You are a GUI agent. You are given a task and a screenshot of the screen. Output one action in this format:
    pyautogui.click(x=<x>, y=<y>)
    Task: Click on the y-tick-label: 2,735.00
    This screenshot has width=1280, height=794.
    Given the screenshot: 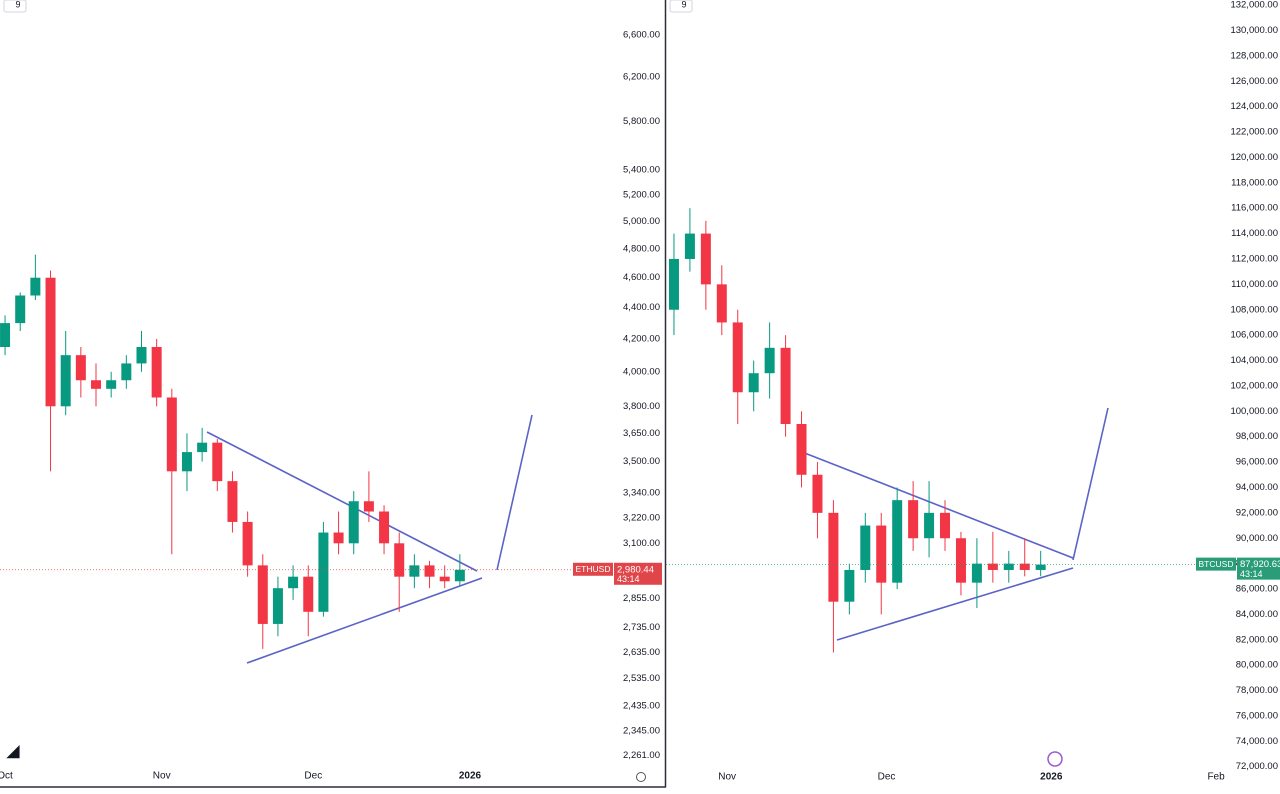 What is the action you would take?
    pyautogui.click(x=641, y=627)
    